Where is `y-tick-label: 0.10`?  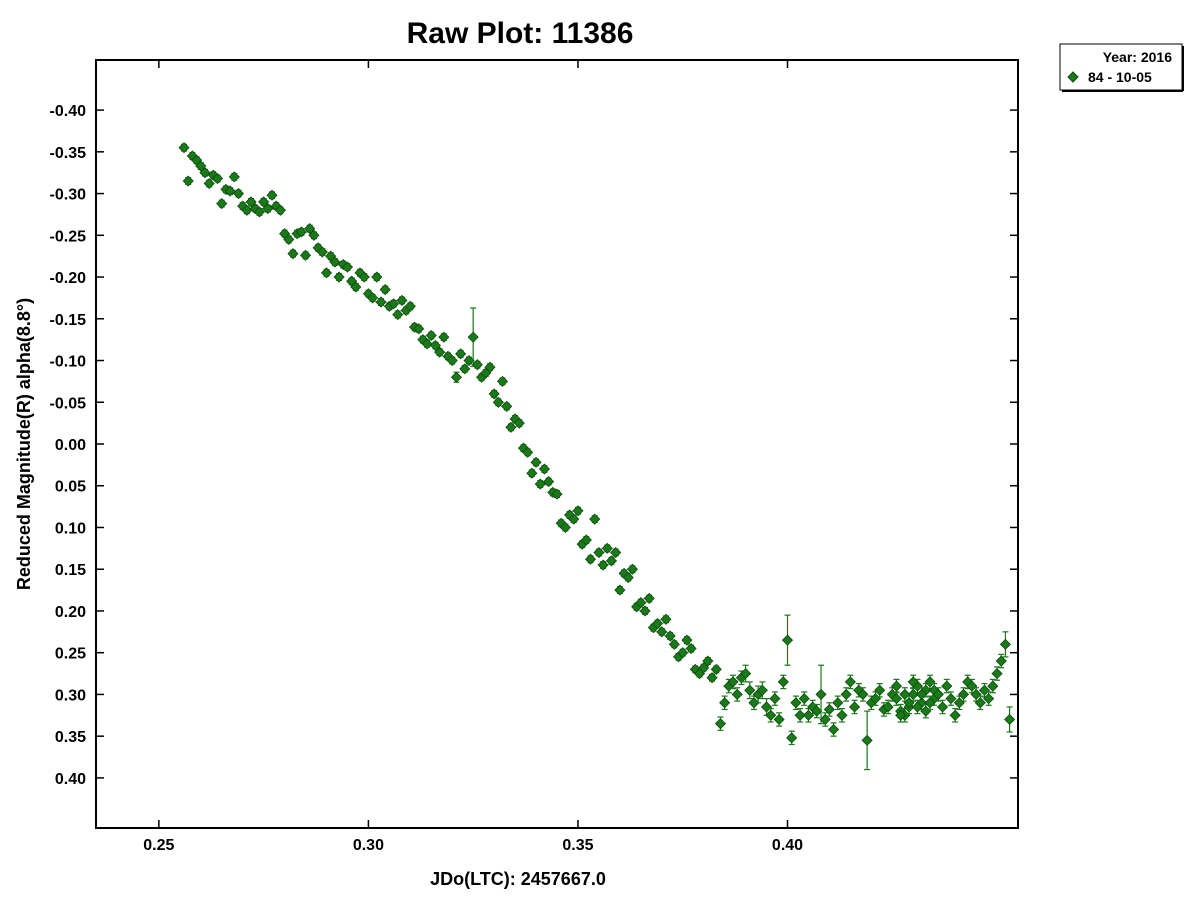
y-tick-label: 0.10 is located at coordinates (70, 528).